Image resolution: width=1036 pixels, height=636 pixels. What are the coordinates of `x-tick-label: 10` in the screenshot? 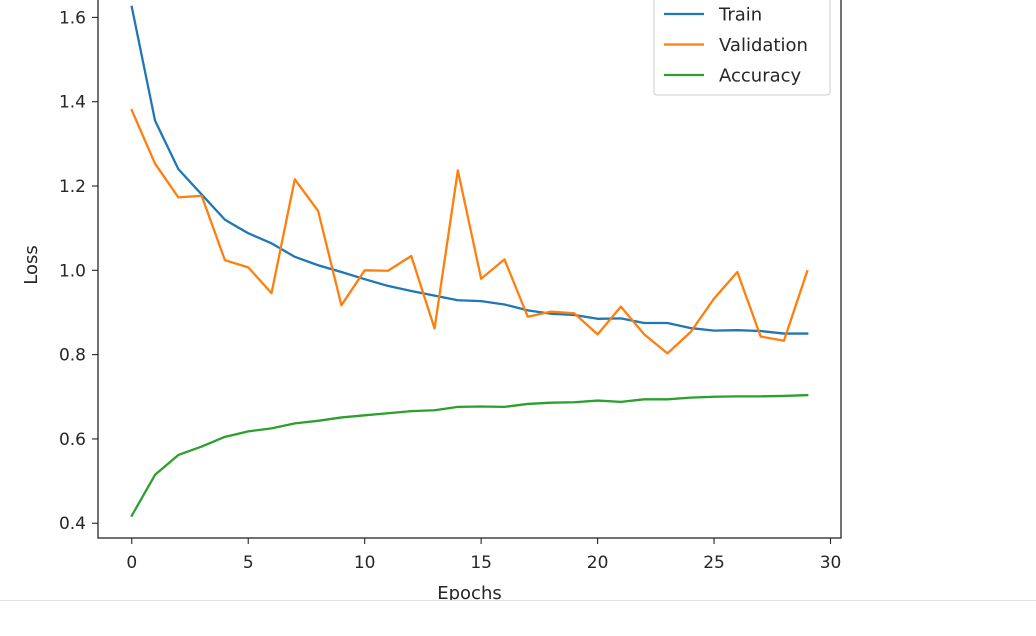 It's located at (365, 563).